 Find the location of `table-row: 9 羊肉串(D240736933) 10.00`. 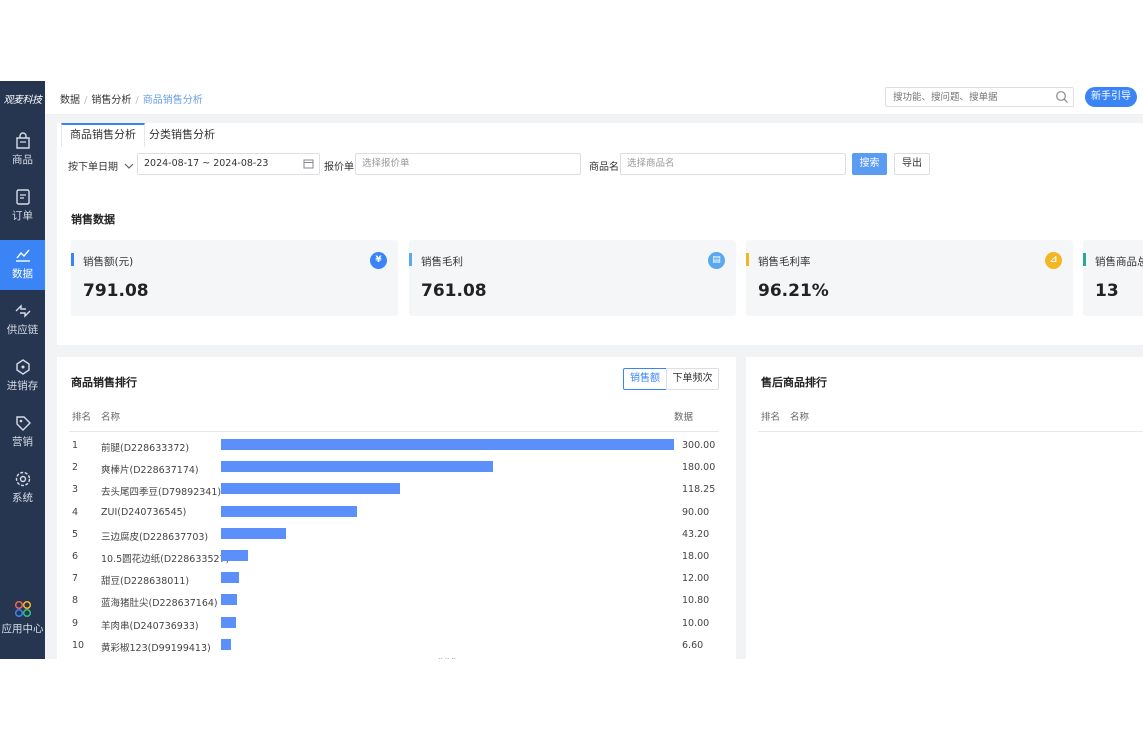

table-row: 9 羊肉串(D240736933) 10.00 is located at coordinates (396, 625).